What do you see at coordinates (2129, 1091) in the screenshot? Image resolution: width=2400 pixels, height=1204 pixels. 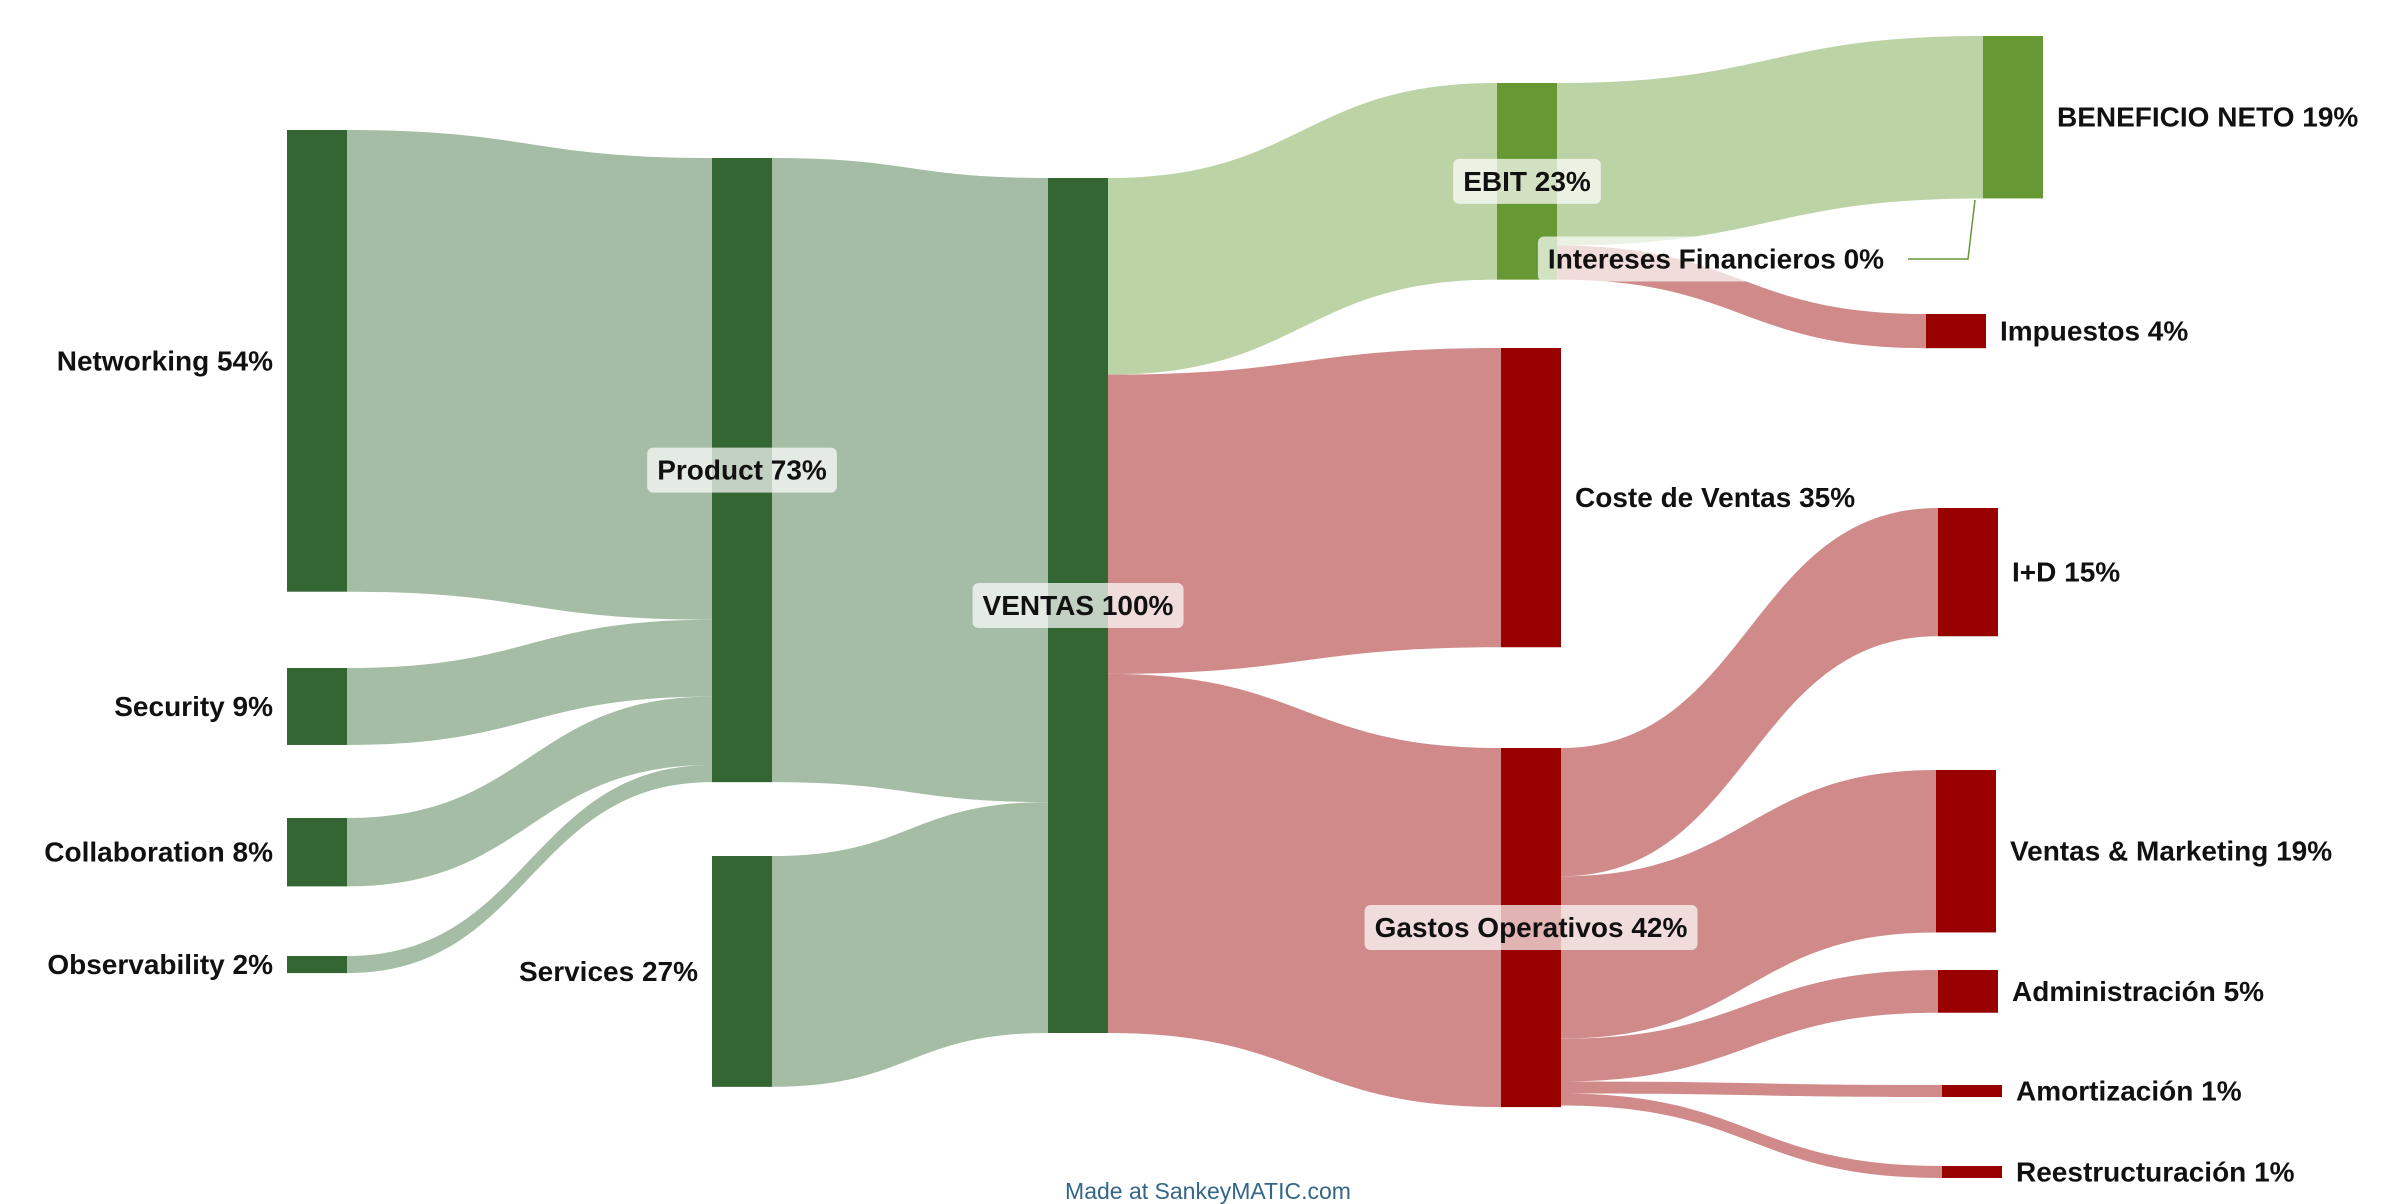 I see `label-amort: Amortización 1%` at bounding box center [2129, 1091].